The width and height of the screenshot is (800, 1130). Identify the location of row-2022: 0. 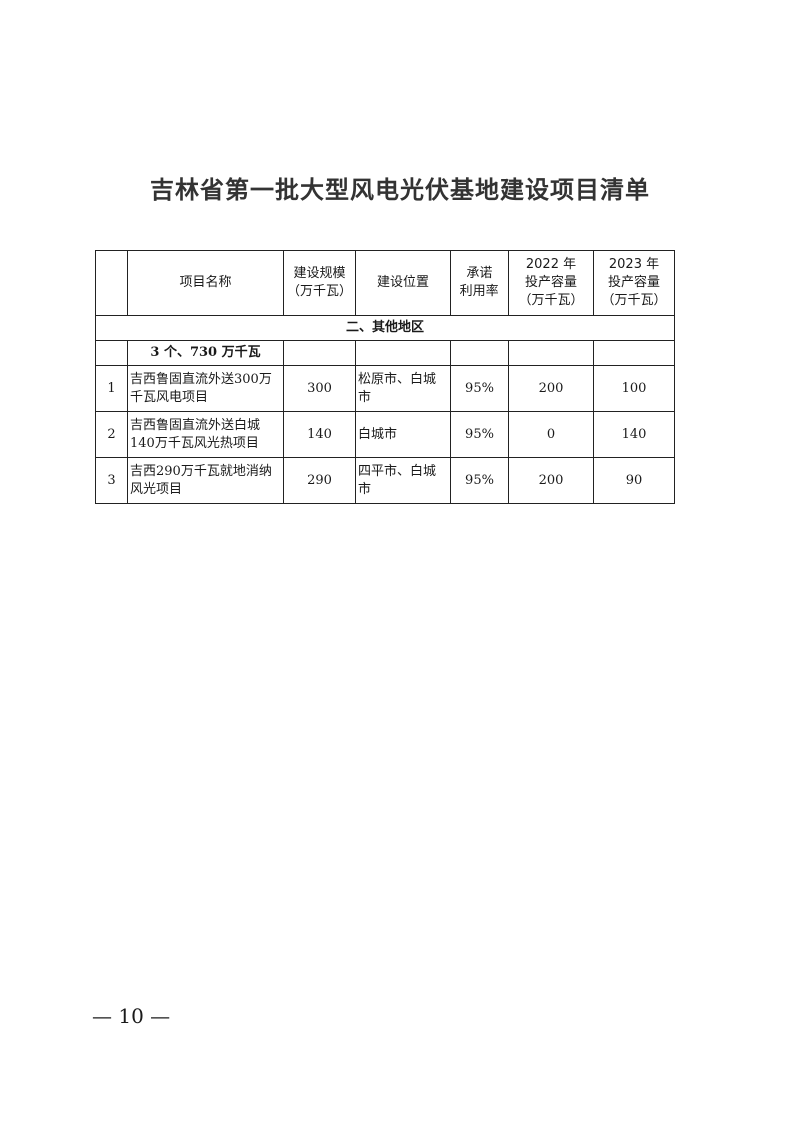
(551, 434).